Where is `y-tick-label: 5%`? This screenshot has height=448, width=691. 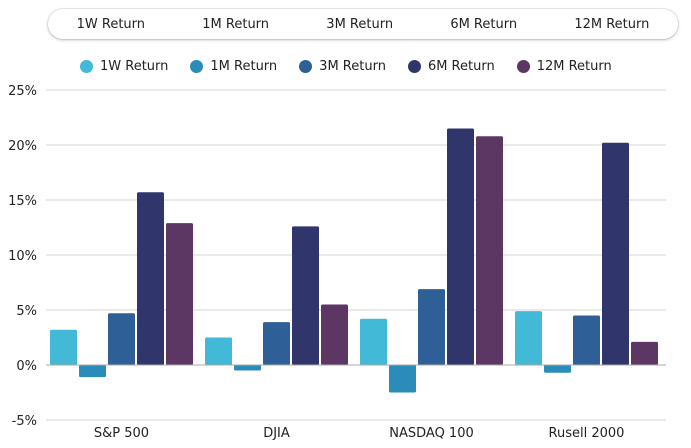 y-tick-label: 5% is located at coordinates (26, 311).